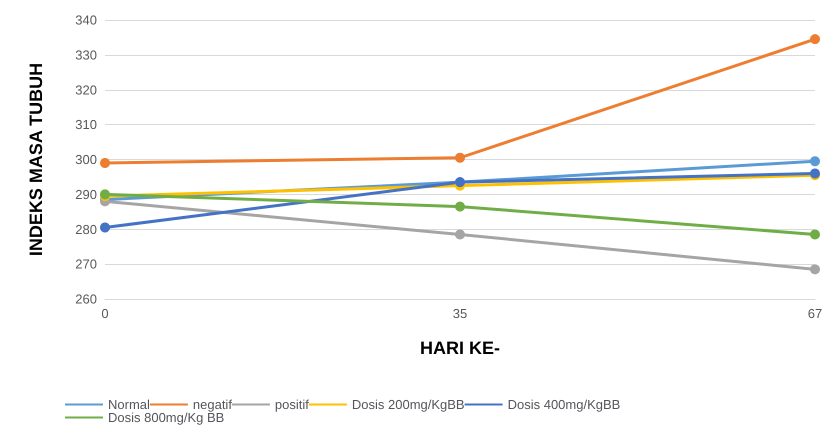  Describe the element at coordinates (564, 404) in the screenshot. I see `legend-label: Dosis 400mg/KgBB` at that location.